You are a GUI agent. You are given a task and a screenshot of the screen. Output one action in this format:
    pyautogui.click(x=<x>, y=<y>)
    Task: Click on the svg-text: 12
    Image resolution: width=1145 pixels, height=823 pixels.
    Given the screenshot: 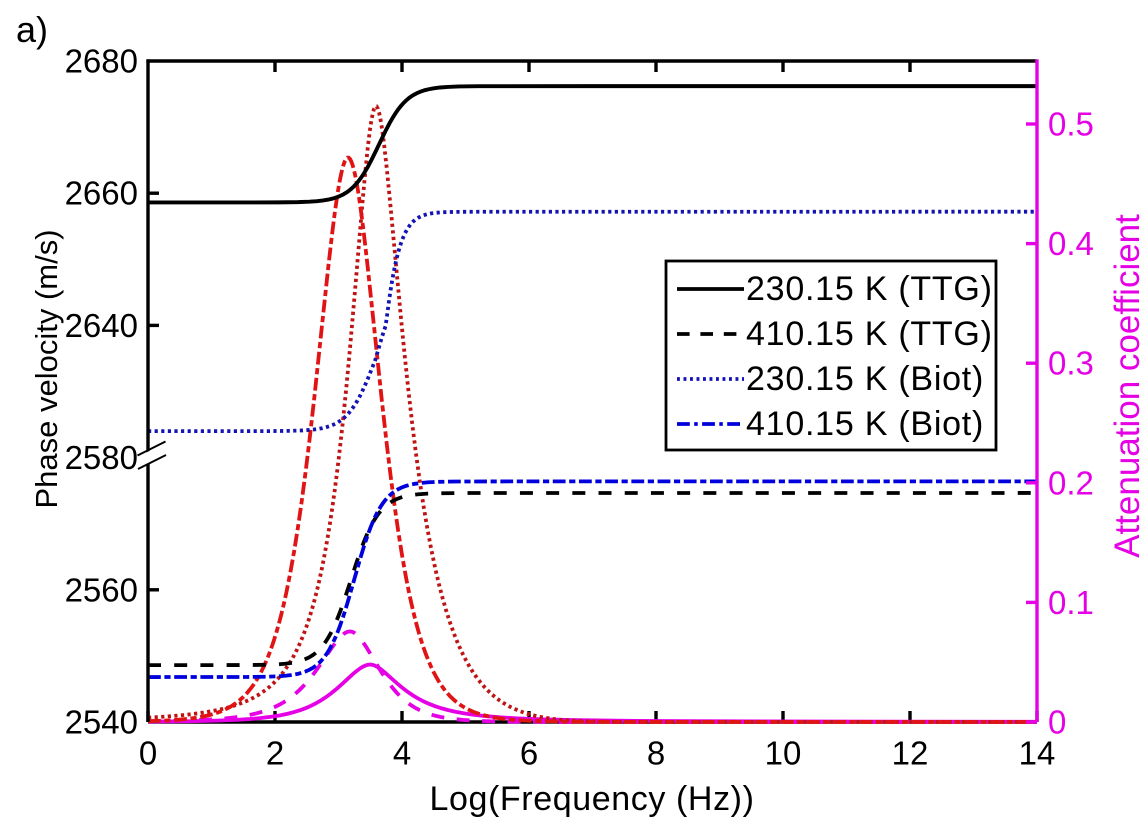 What is the action you would take?
    pyautogui.click(x=910, y=753)
    